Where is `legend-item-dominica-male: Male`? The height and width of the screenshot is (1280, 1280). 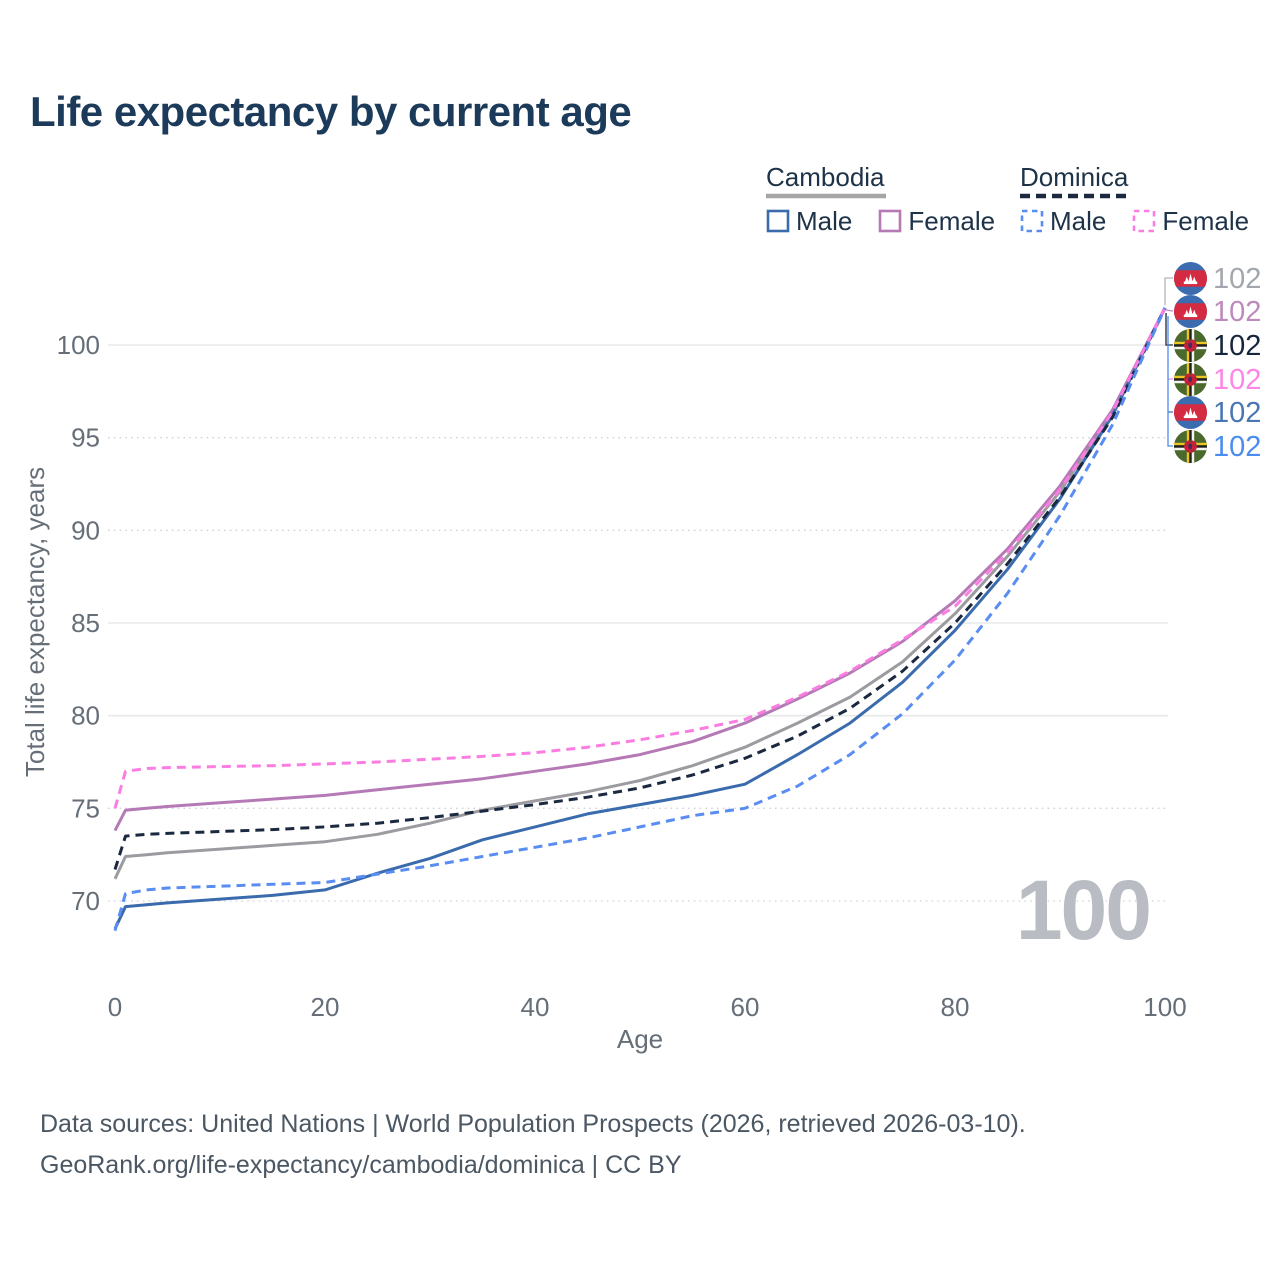
legend-item-dominica-male: Male is located at coordinates (1063, 221).